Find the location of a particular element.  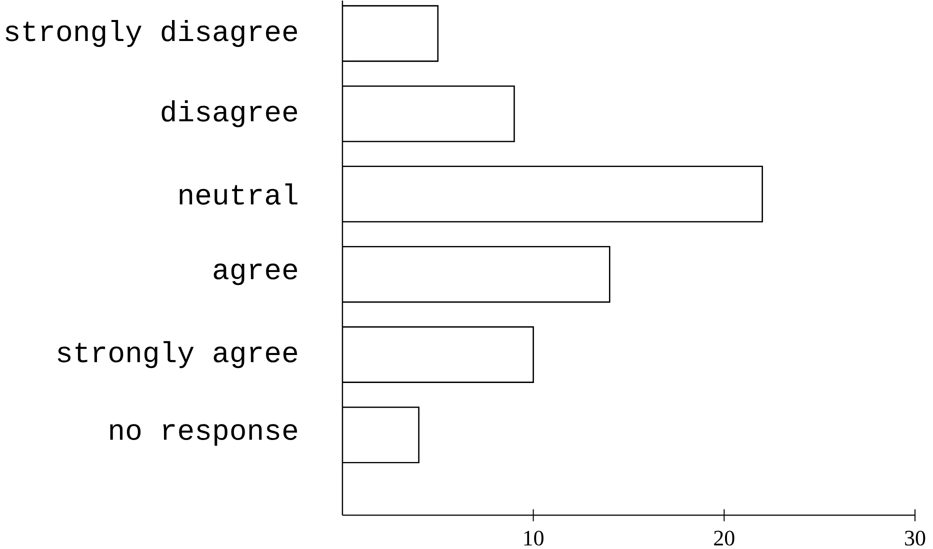

y-tick-label: disagree is located at coordinates (230, 114).